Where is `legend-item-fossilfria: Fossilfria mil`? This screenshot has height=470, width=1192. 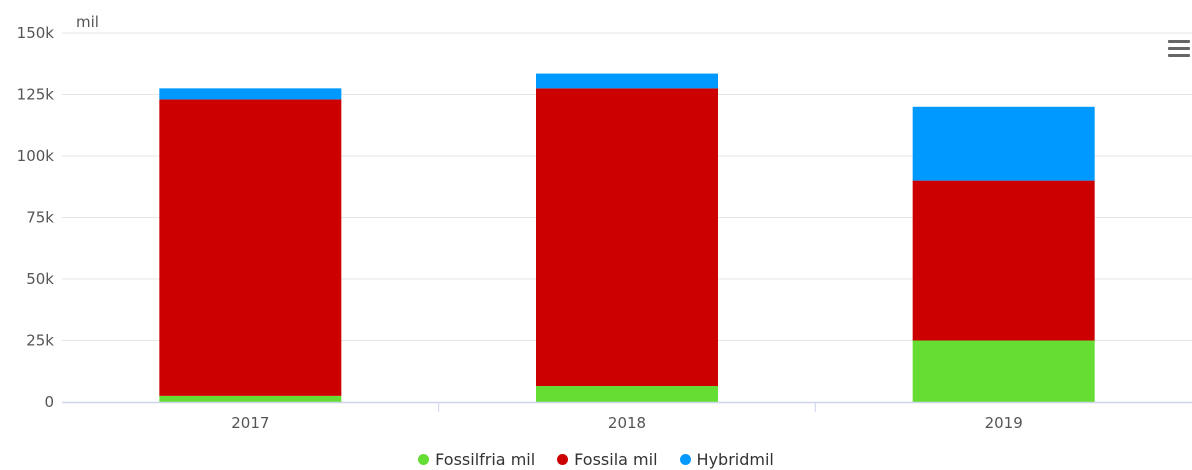 legend-item-fossilfria: Fossilfria mil is located at coordinates (476, 459).